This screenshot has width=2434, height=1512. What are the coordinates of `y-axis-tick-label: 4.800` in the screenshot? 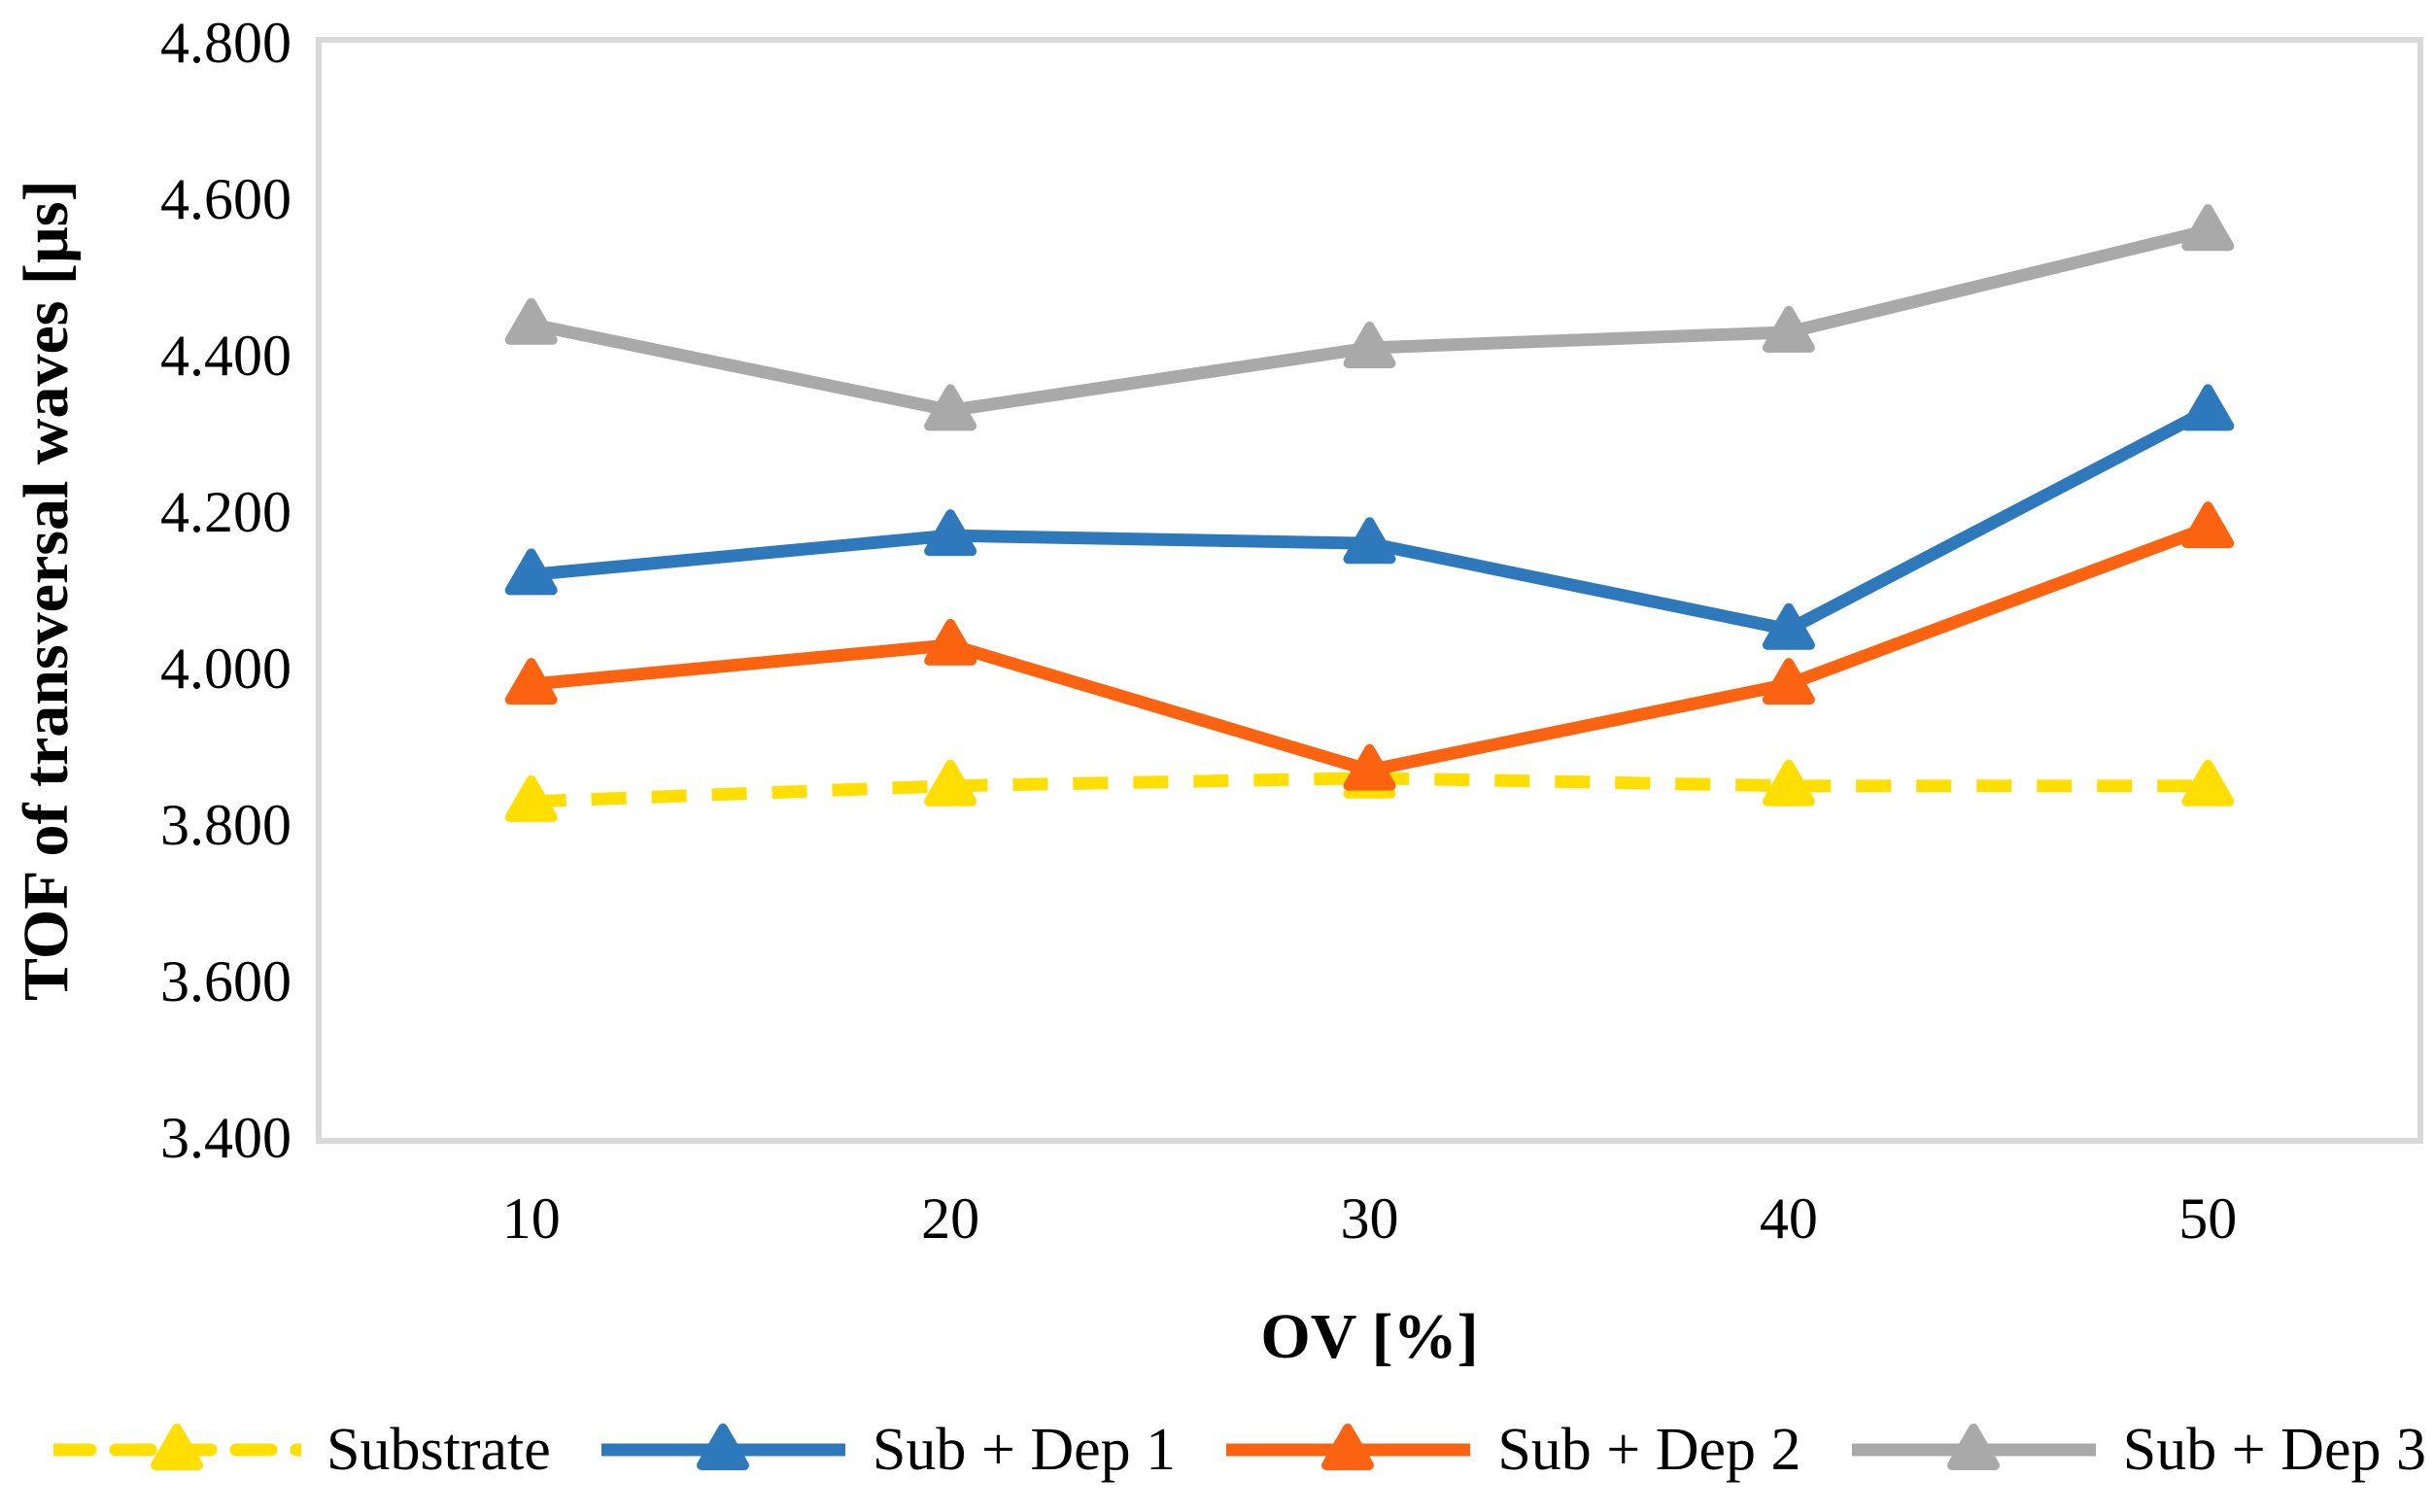 It's located at (226, 43).